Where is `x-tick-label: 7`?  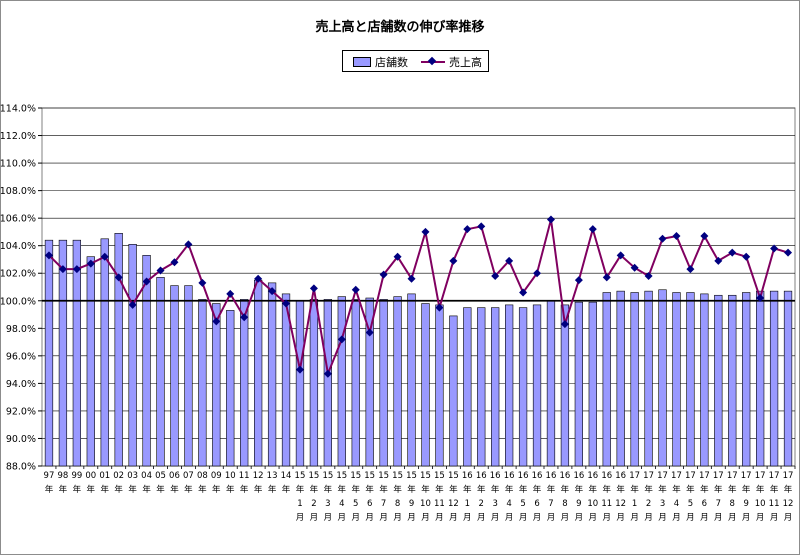 x-tick-label: 7 is located at coordinates (383, 504).